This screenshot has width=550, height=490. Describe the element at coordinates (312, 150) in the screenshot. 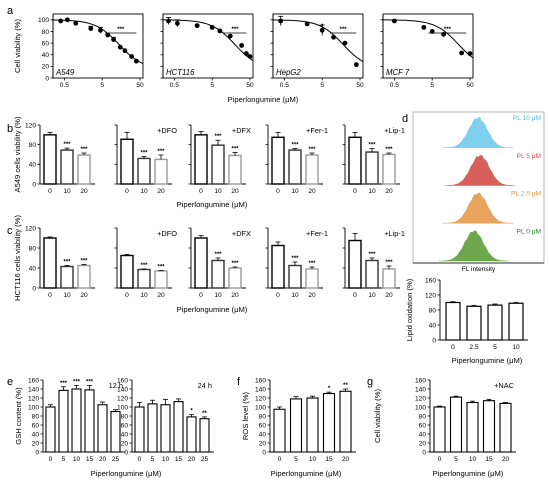

I see `panel-b-group-3-sig-stars: ***` at that location.